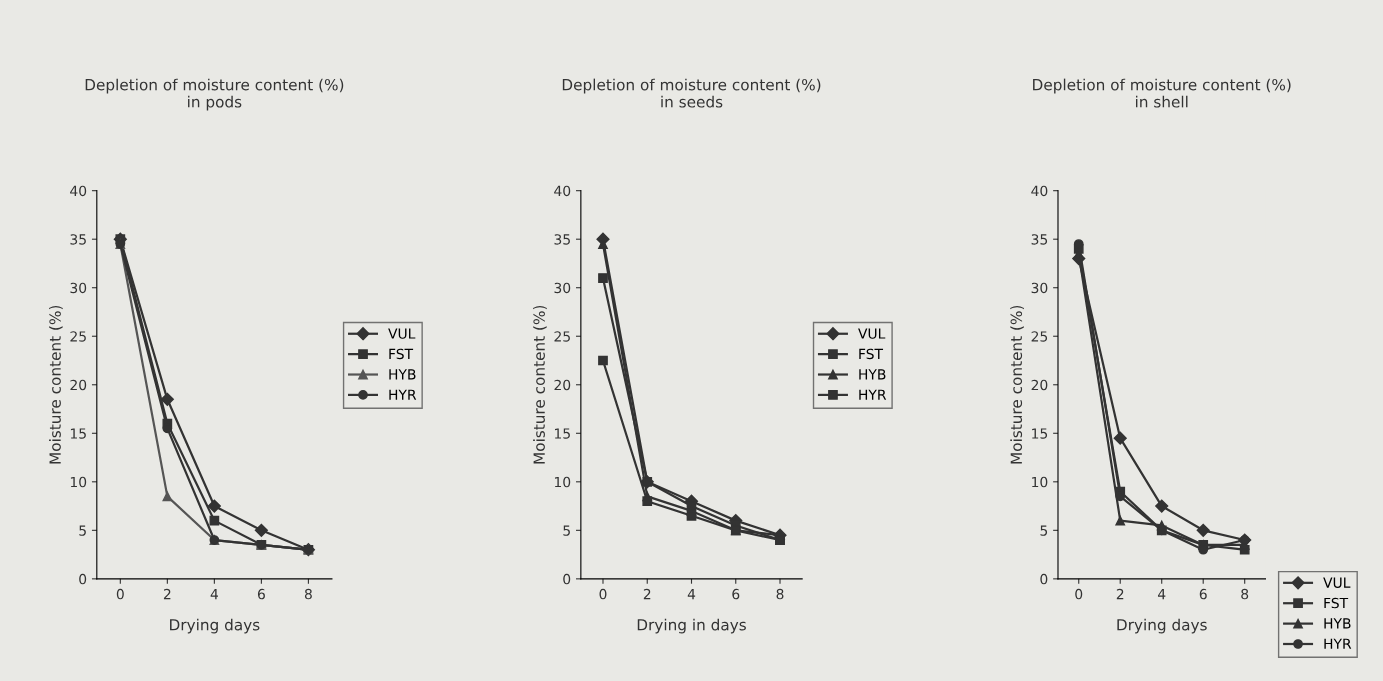 The height and width of the screenshot is (681, 1383). What do you see at coordinates (214, 94) in the screenshot?
I see `chart-title: Depletion of moisture content (%) in pods` at bounding box center [214, 94].